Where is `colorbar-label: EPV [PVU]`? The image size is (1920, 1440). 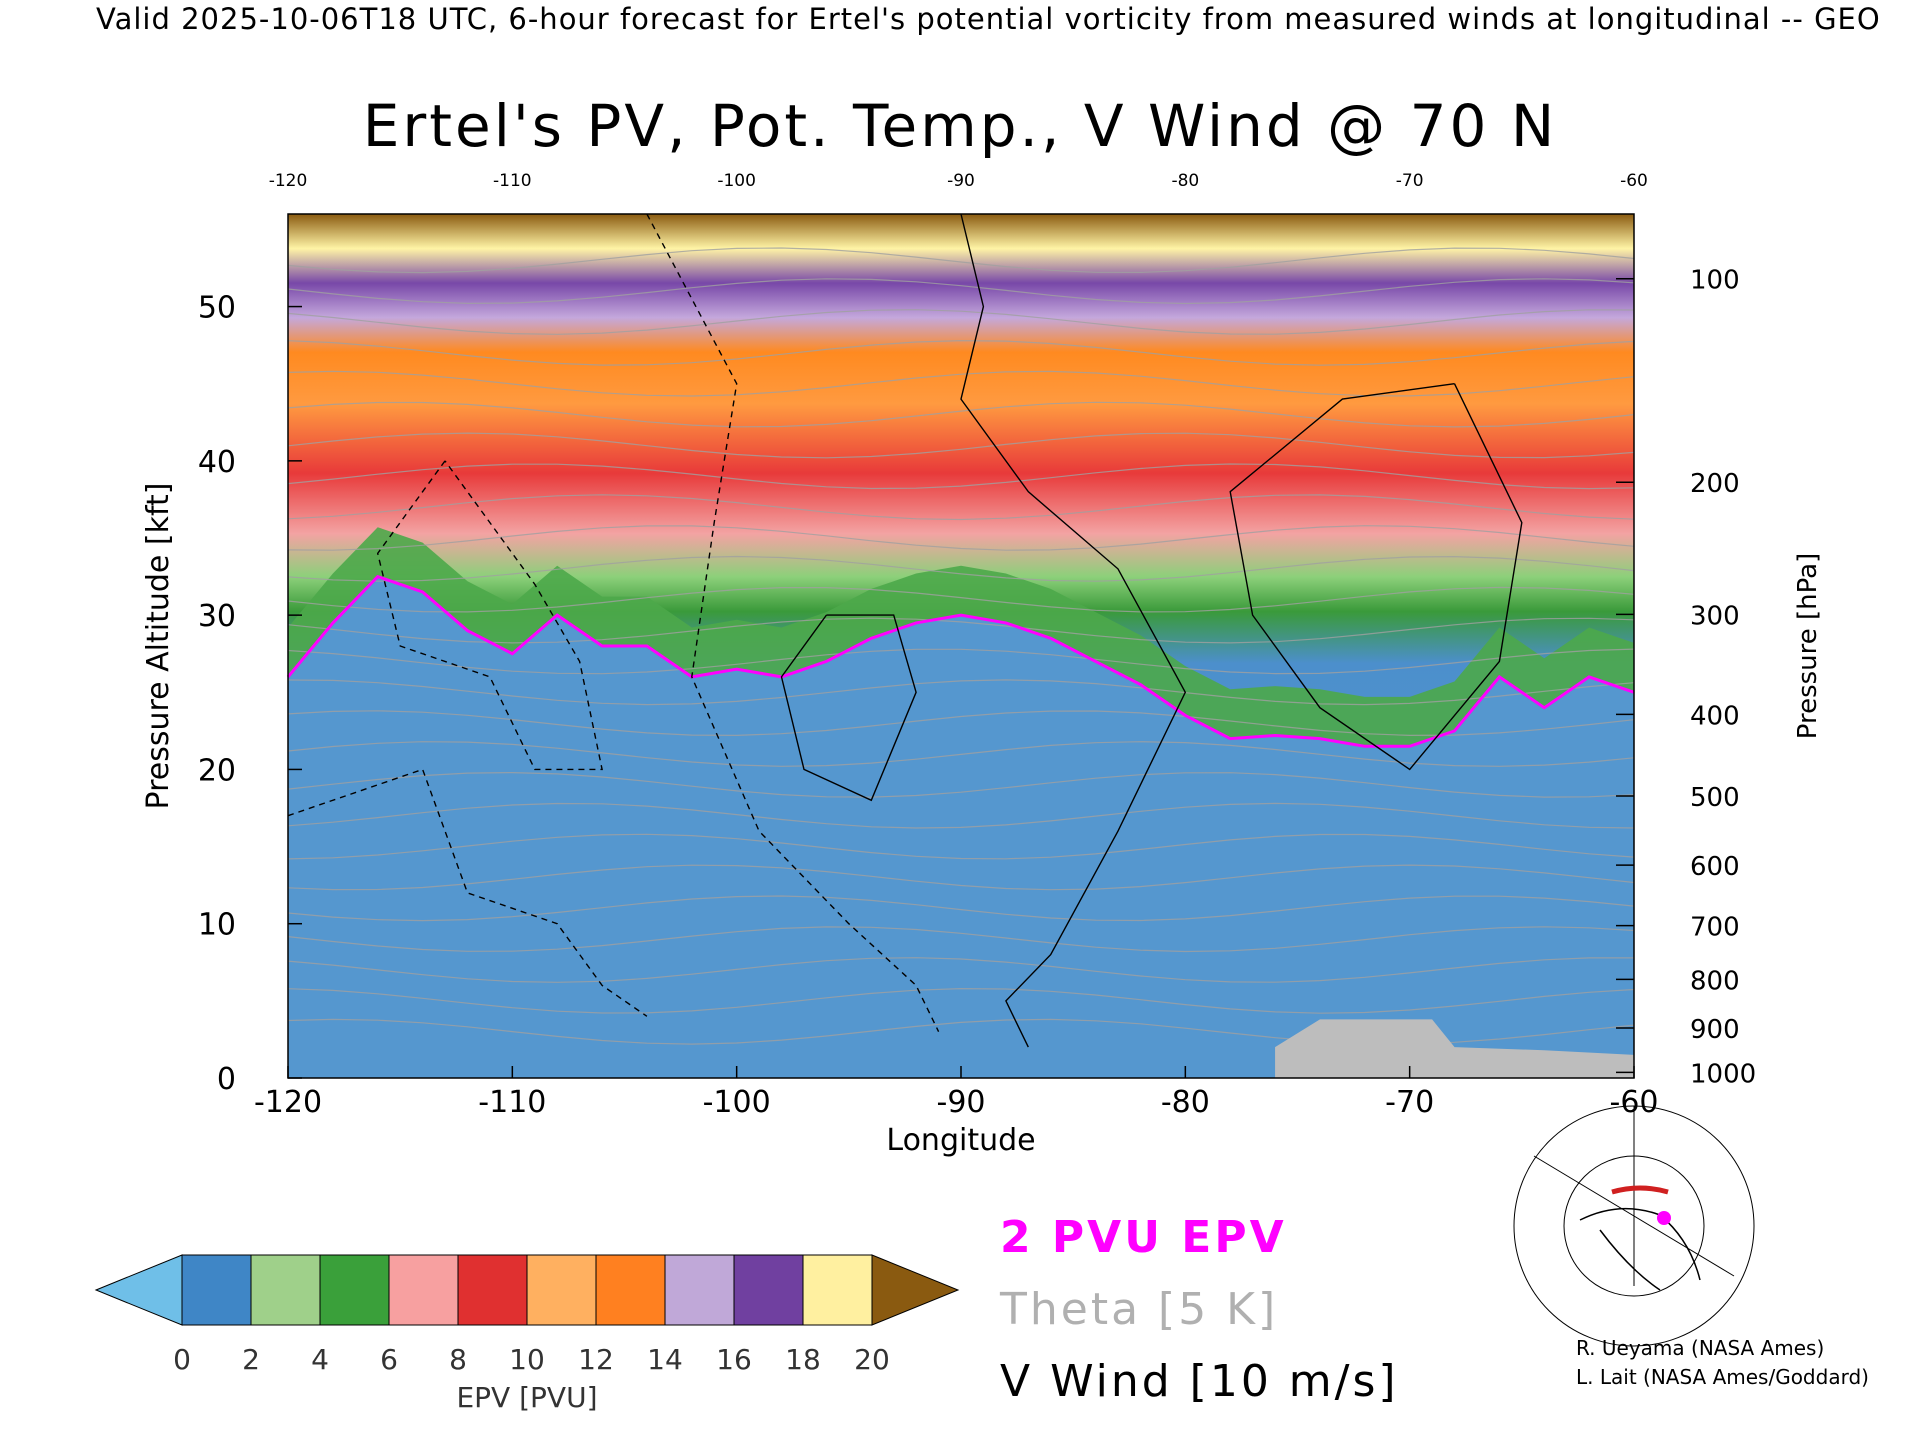 colorbar-label: EPV [PVU] is located at coordinates (526, 1397).